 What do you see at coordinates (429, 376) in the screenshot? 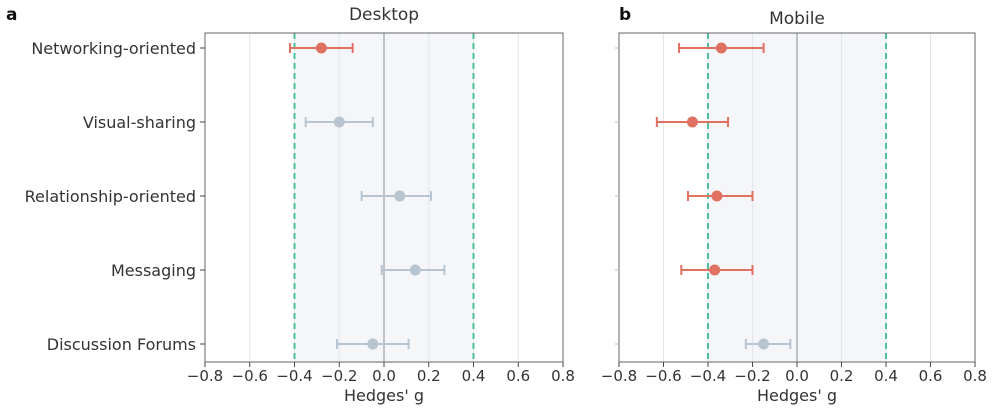
I see `desktop-x-tick-label: 0.2` at bounding box center [429, 376].